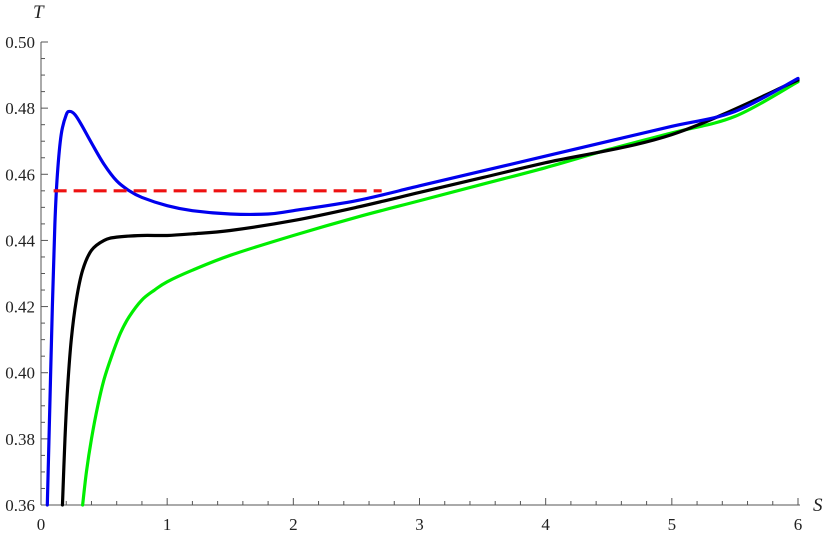 This screenshot has width=830, height=537. Describe the element at coordinates (20, 240) in the screenshot. I see `y-tick-label: 0.44` at that location.